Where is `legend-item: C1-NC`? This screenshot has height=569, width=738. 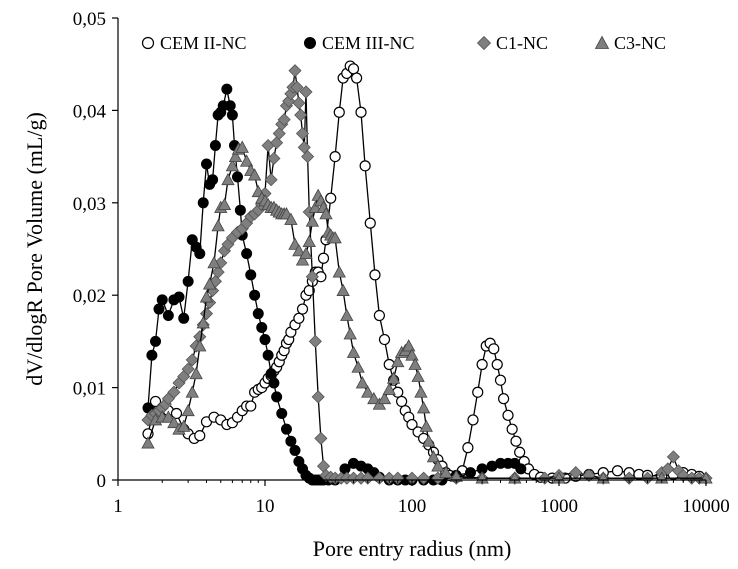
legend-item: C1-NC is located at coordinates (512, 43).